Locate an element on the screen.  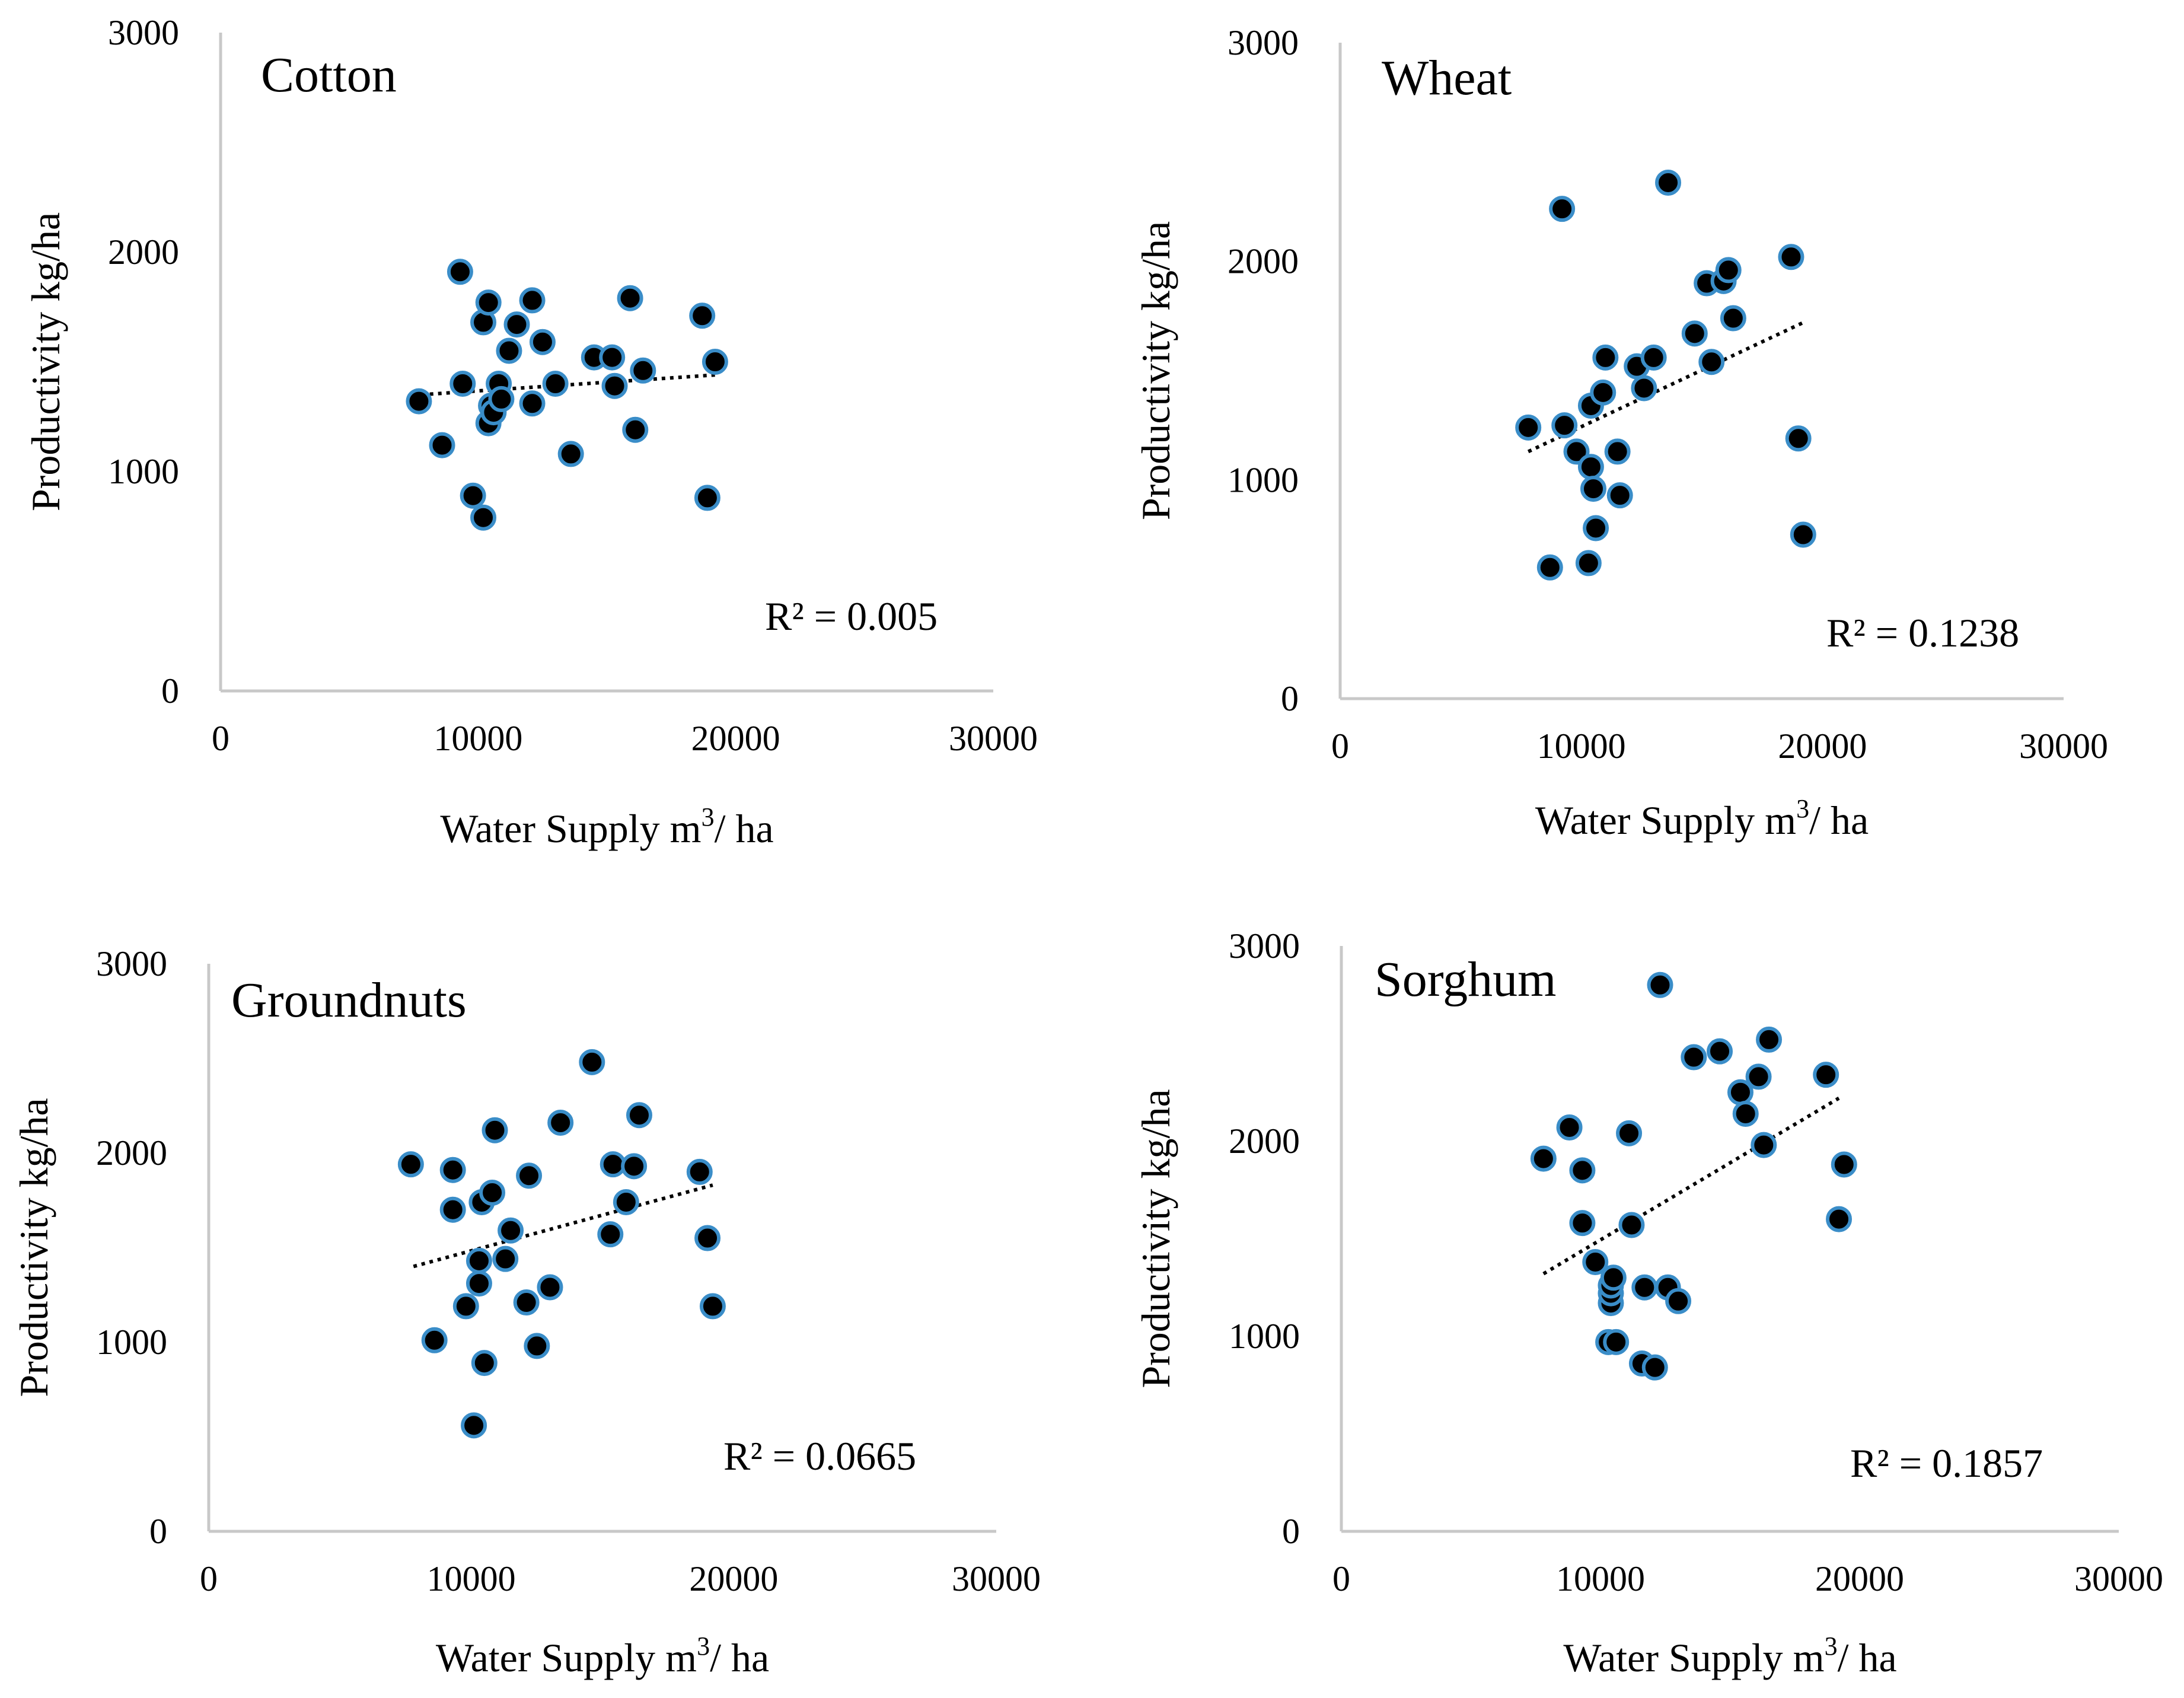
x-tick-label: 30000 is located at coordinates (2118, 1578).